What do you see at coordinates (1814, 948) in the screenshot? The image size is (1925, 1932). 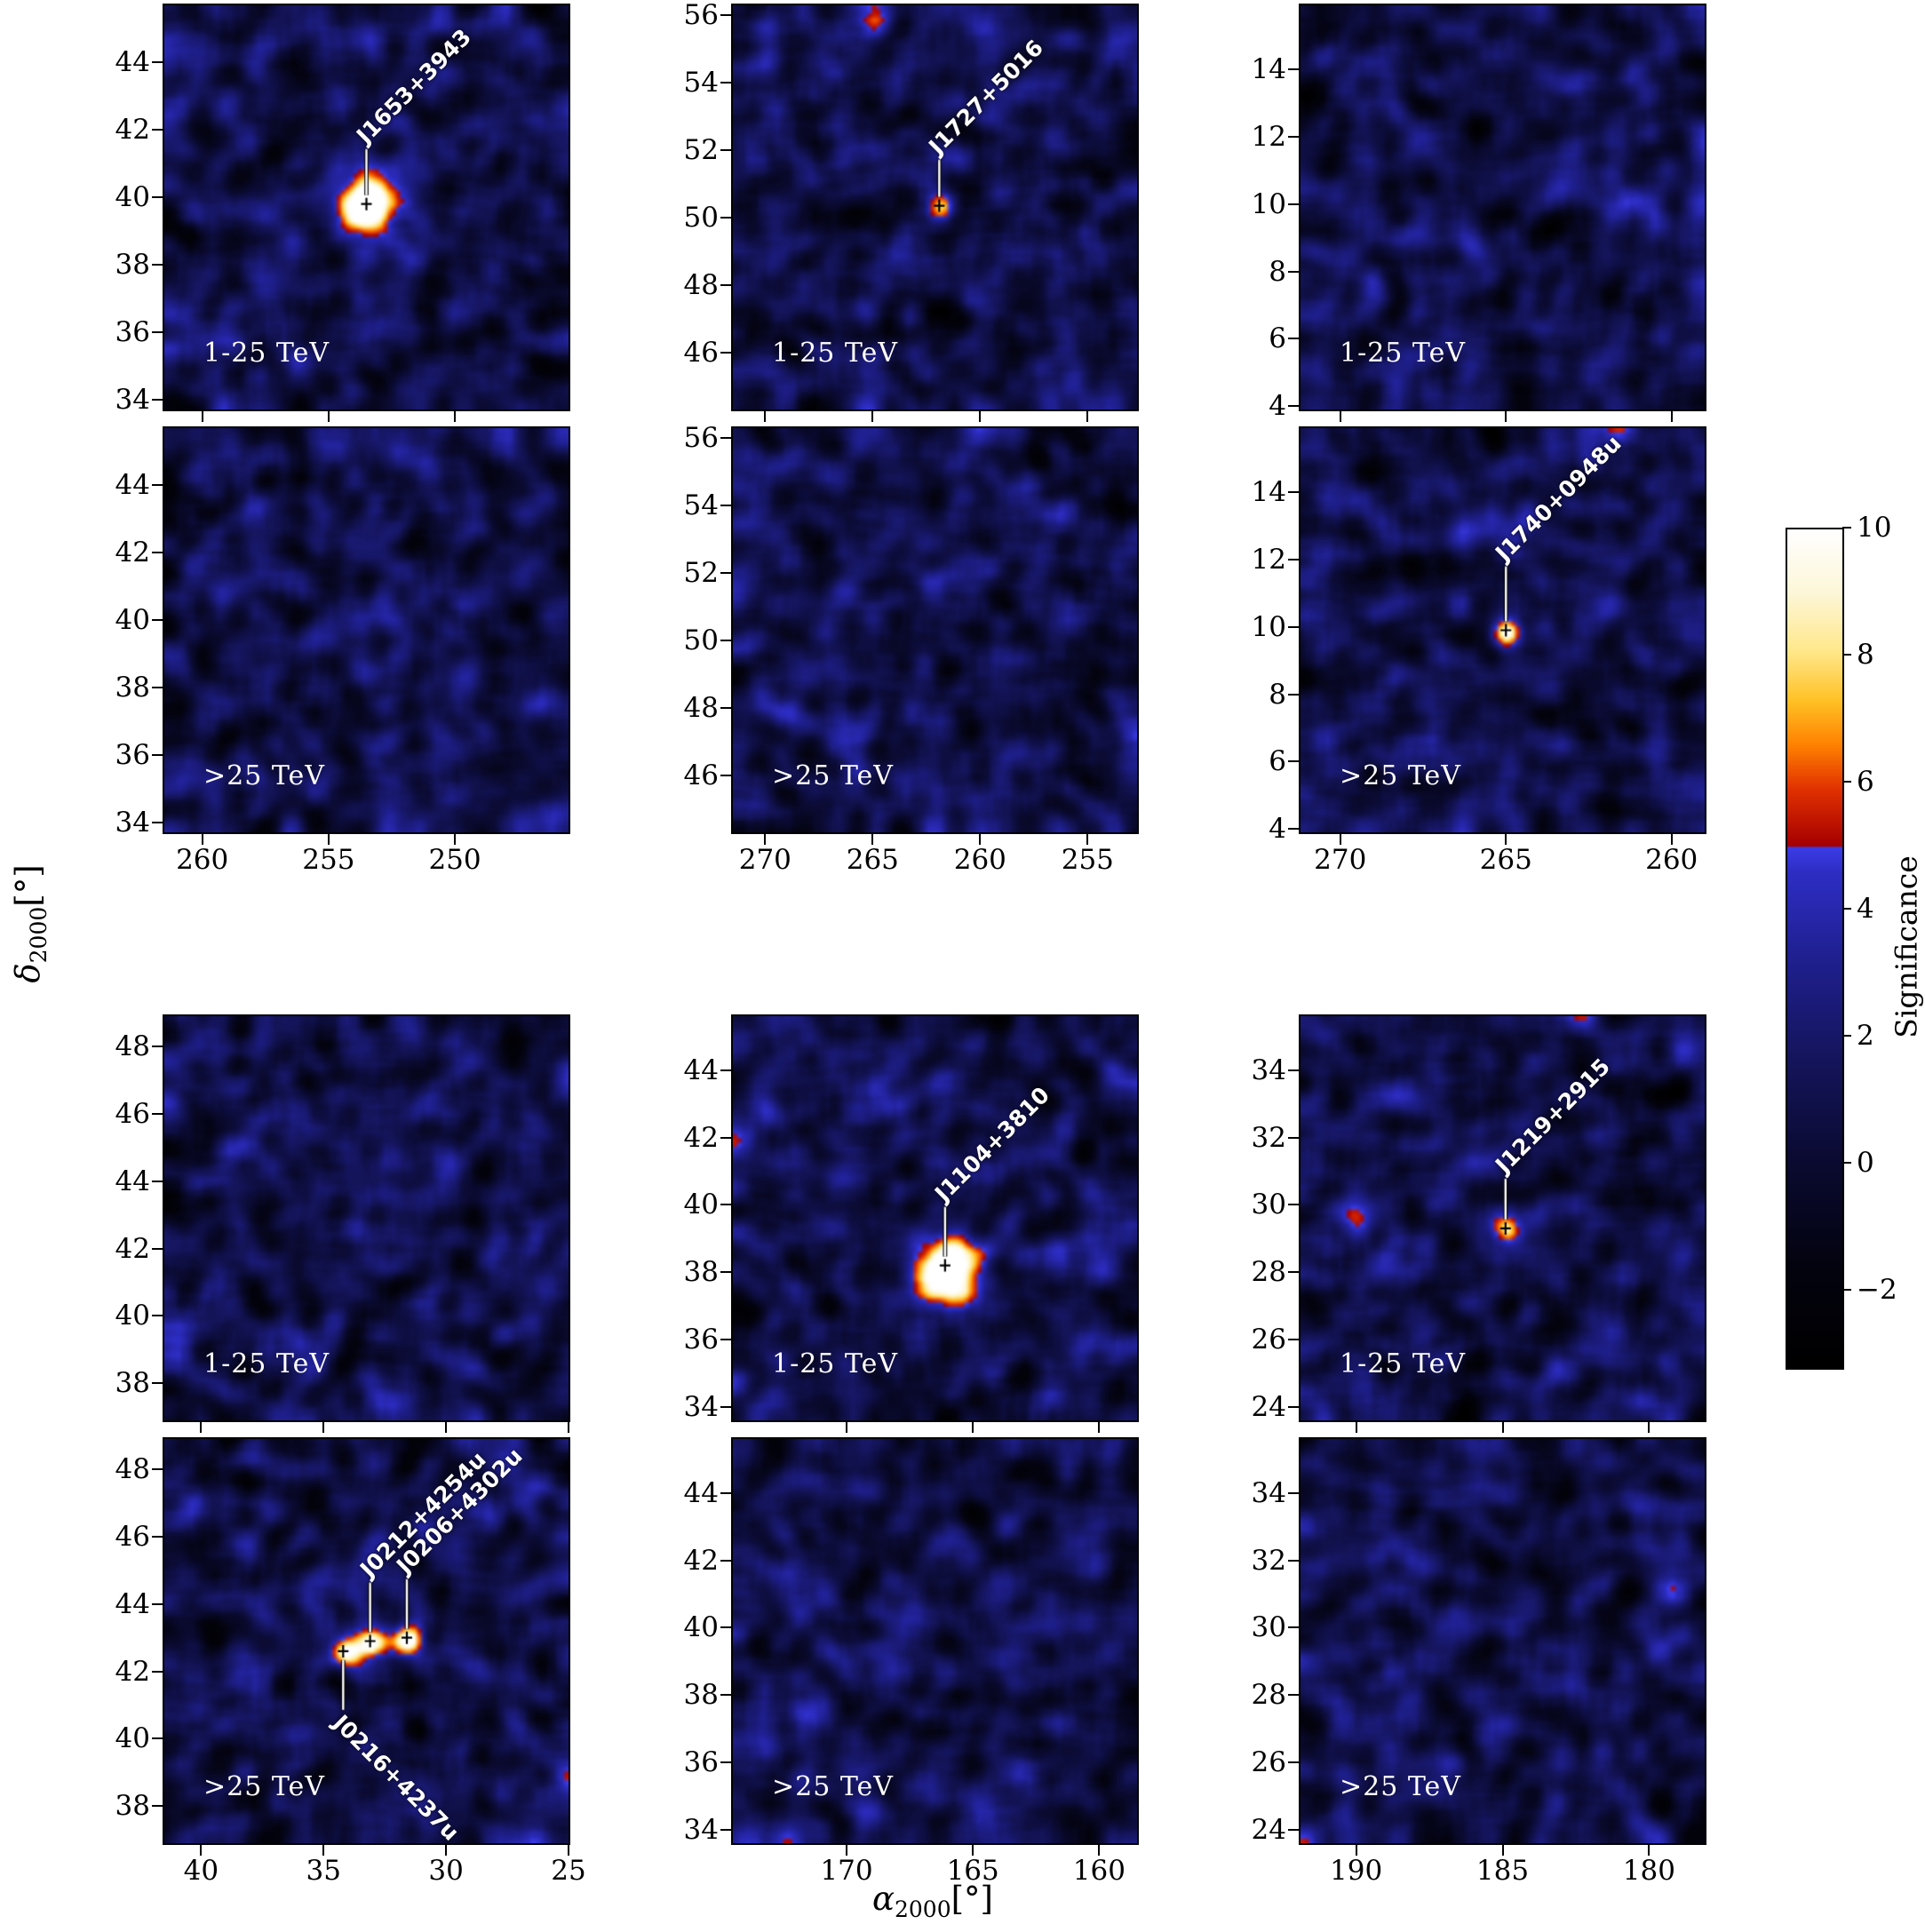 I see `colorbar-canvas` at bounding box center [1814, 948].